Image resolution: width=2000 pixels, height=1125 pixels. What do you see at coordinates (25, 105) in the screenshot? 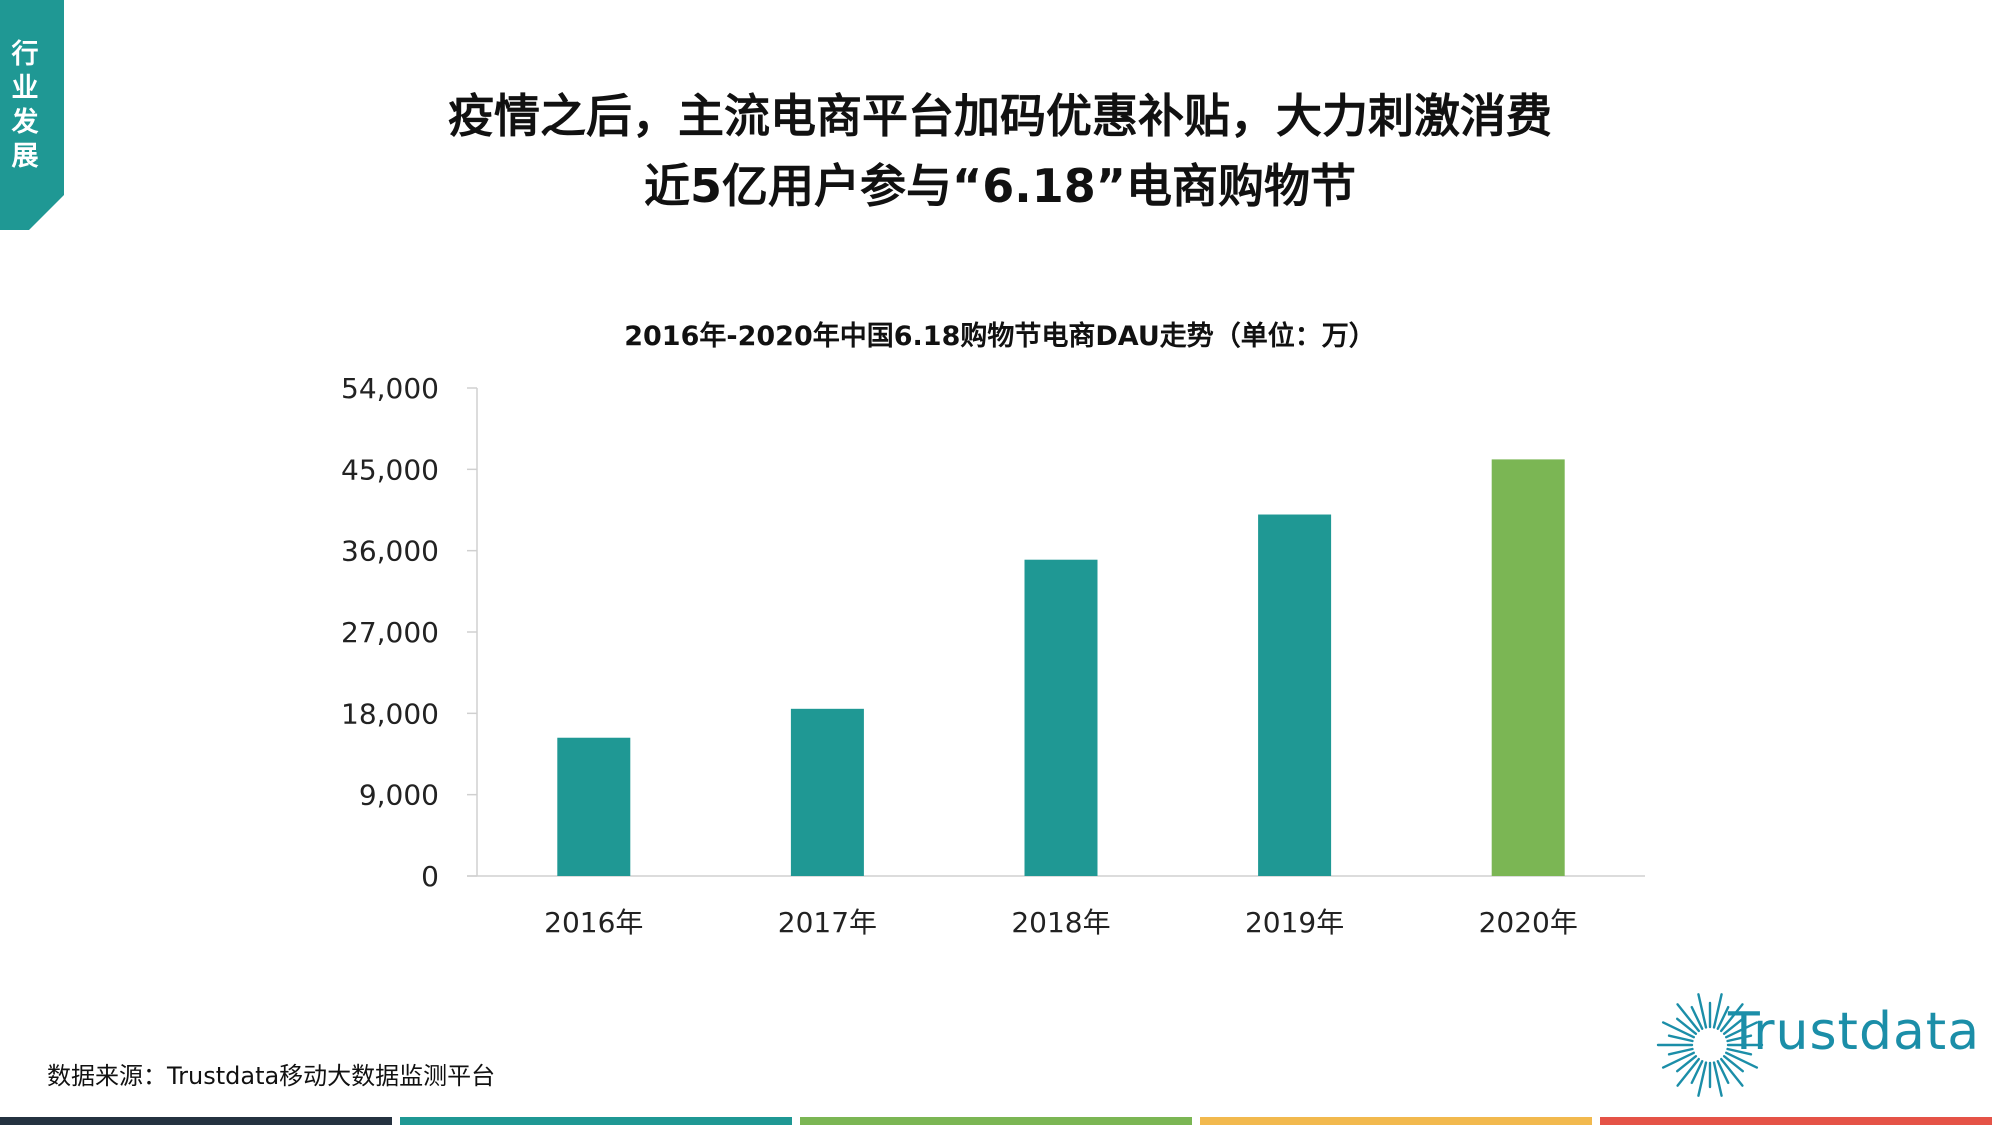
I see `section-tab-label: 行业发展` at bounding box center [25, 105].